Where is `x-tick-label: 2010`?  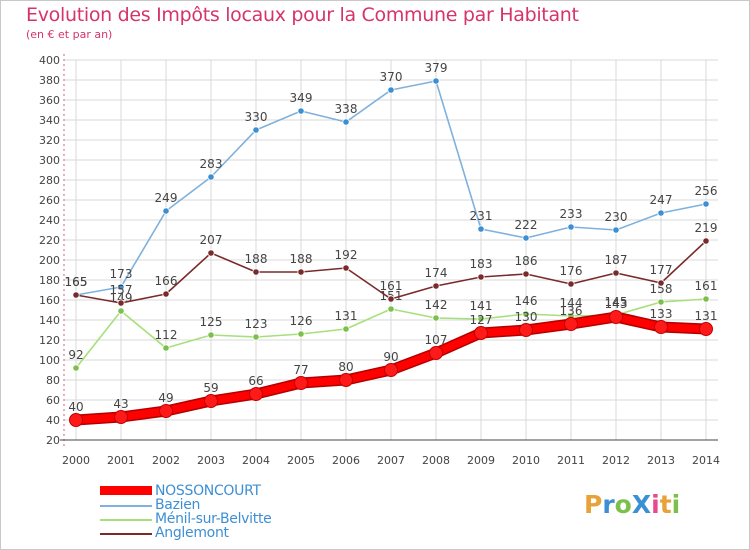
x-tick-label: 2010 is located at coordinates (526, 460).